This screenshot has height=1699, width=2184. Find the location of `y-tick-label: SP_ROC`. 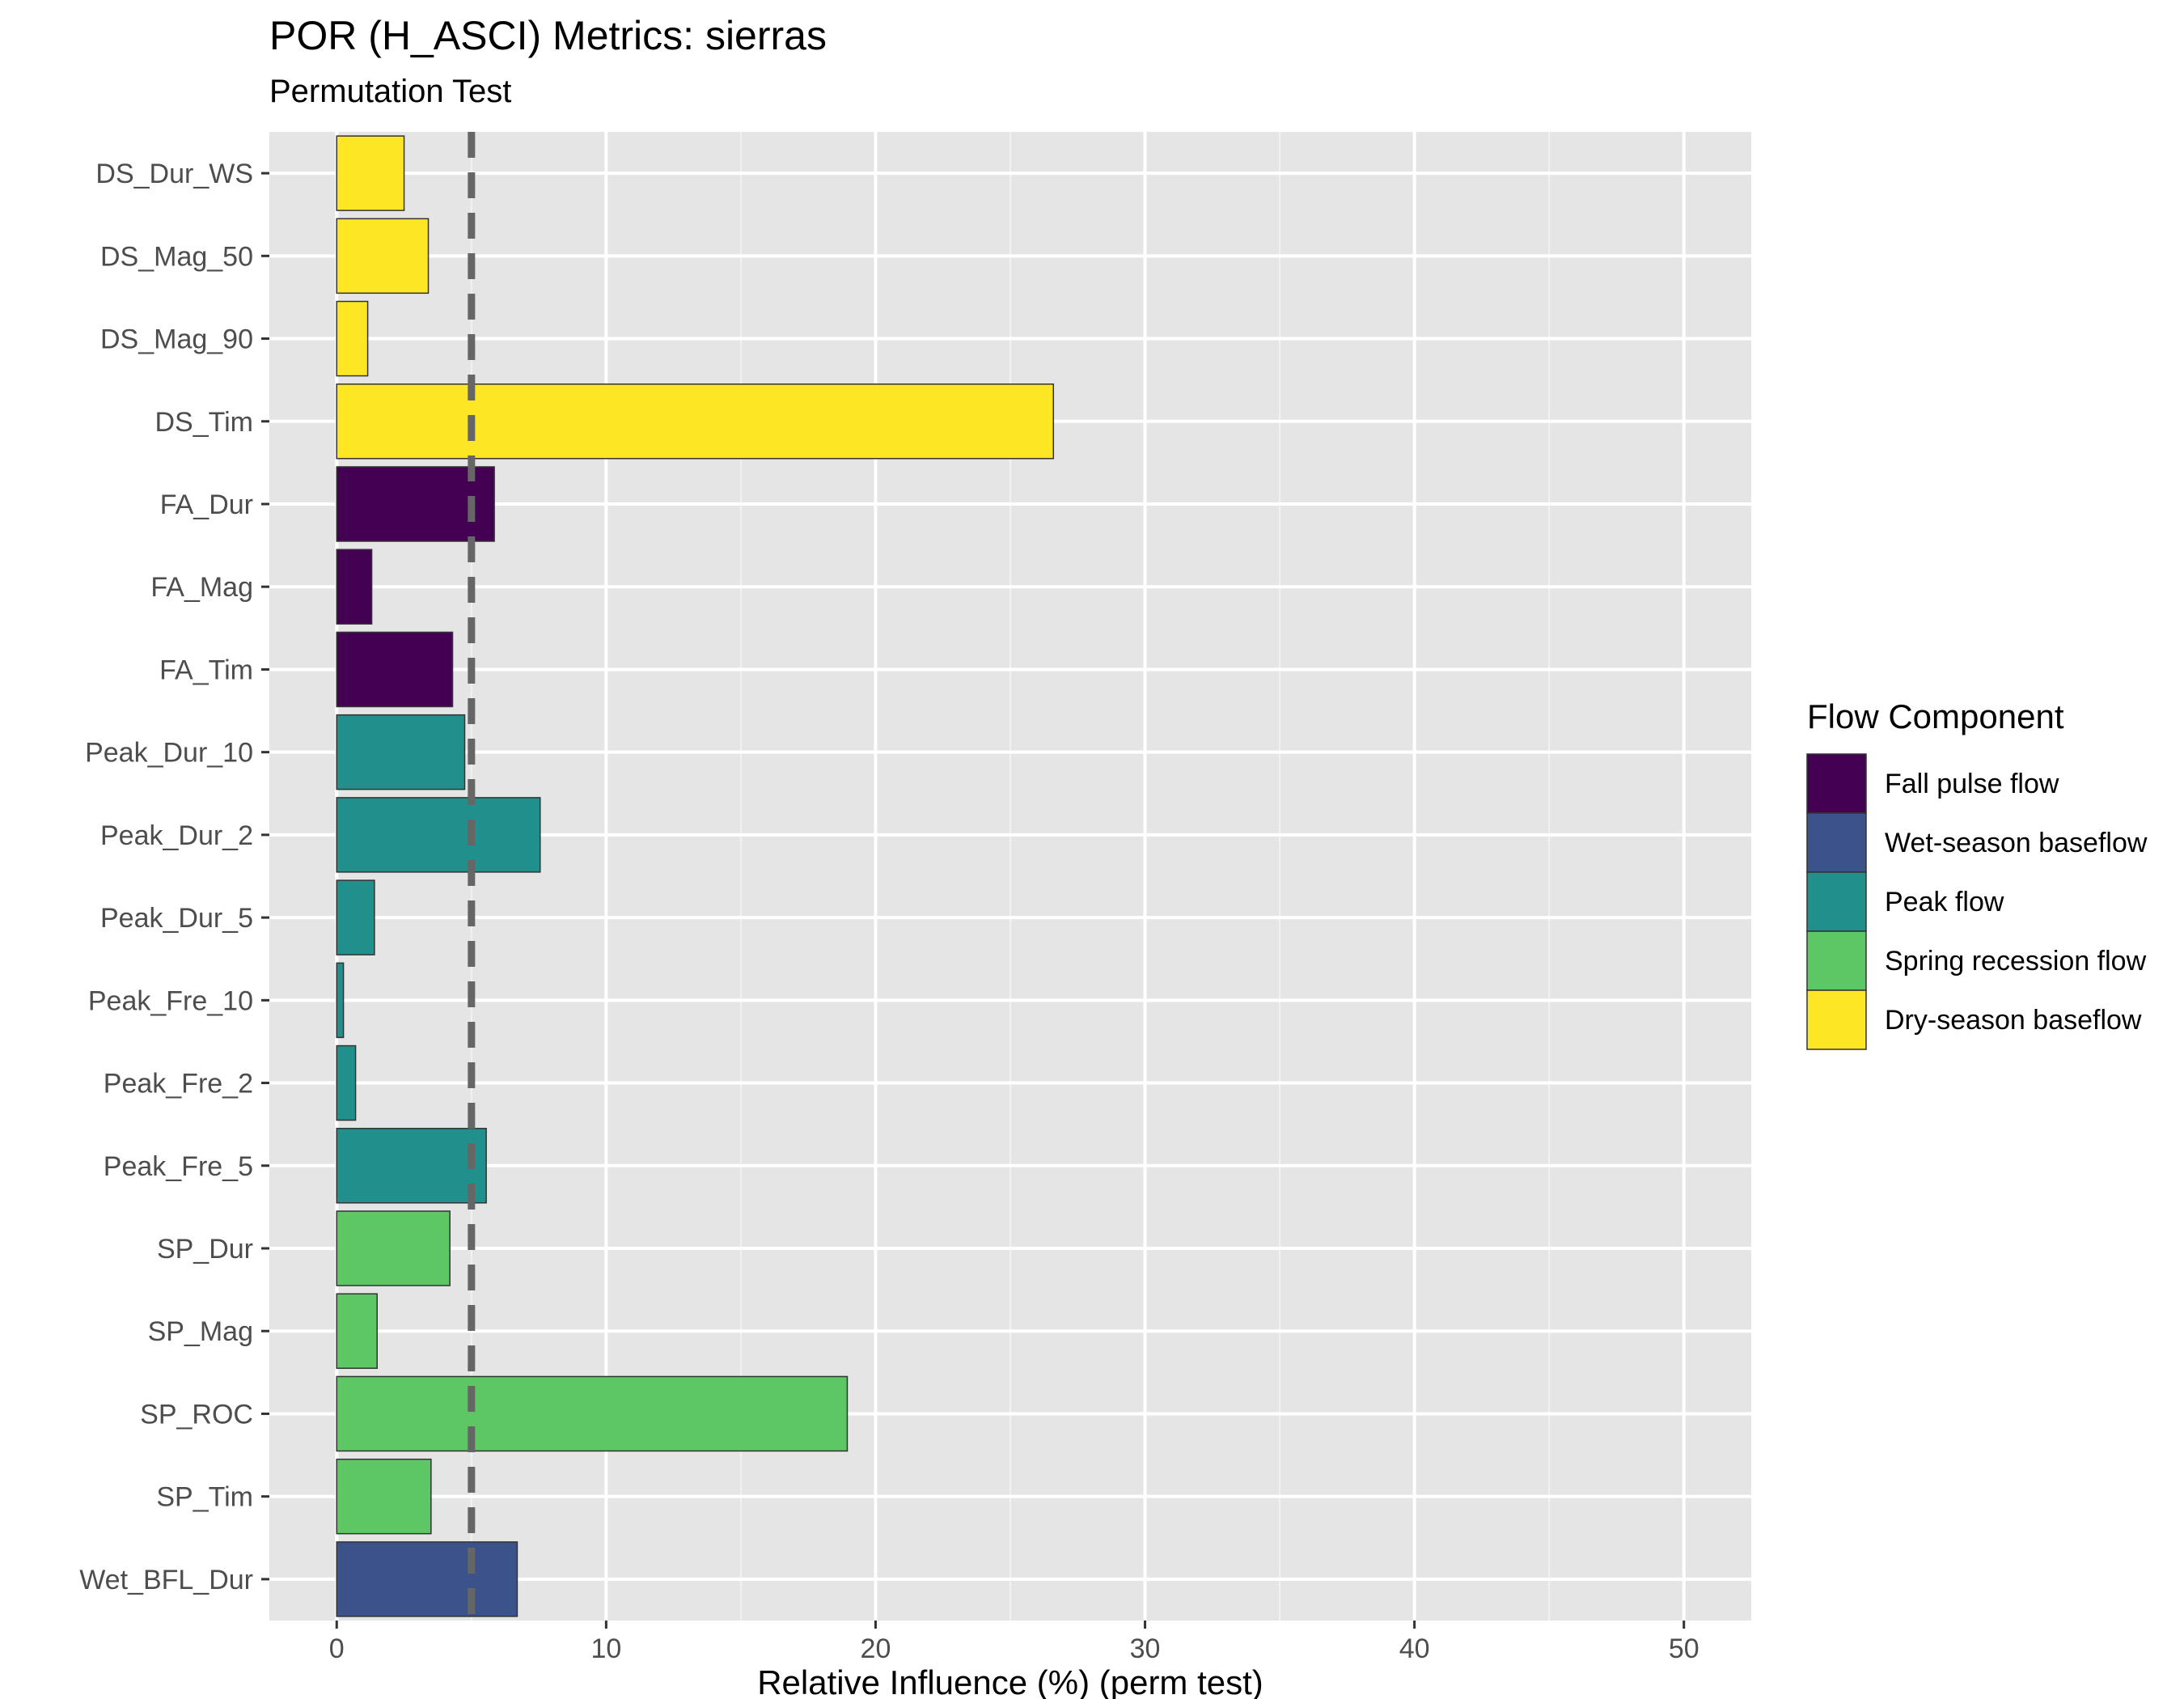

y-tick-label: SP_ROC is located at coordinates (196, 1414).